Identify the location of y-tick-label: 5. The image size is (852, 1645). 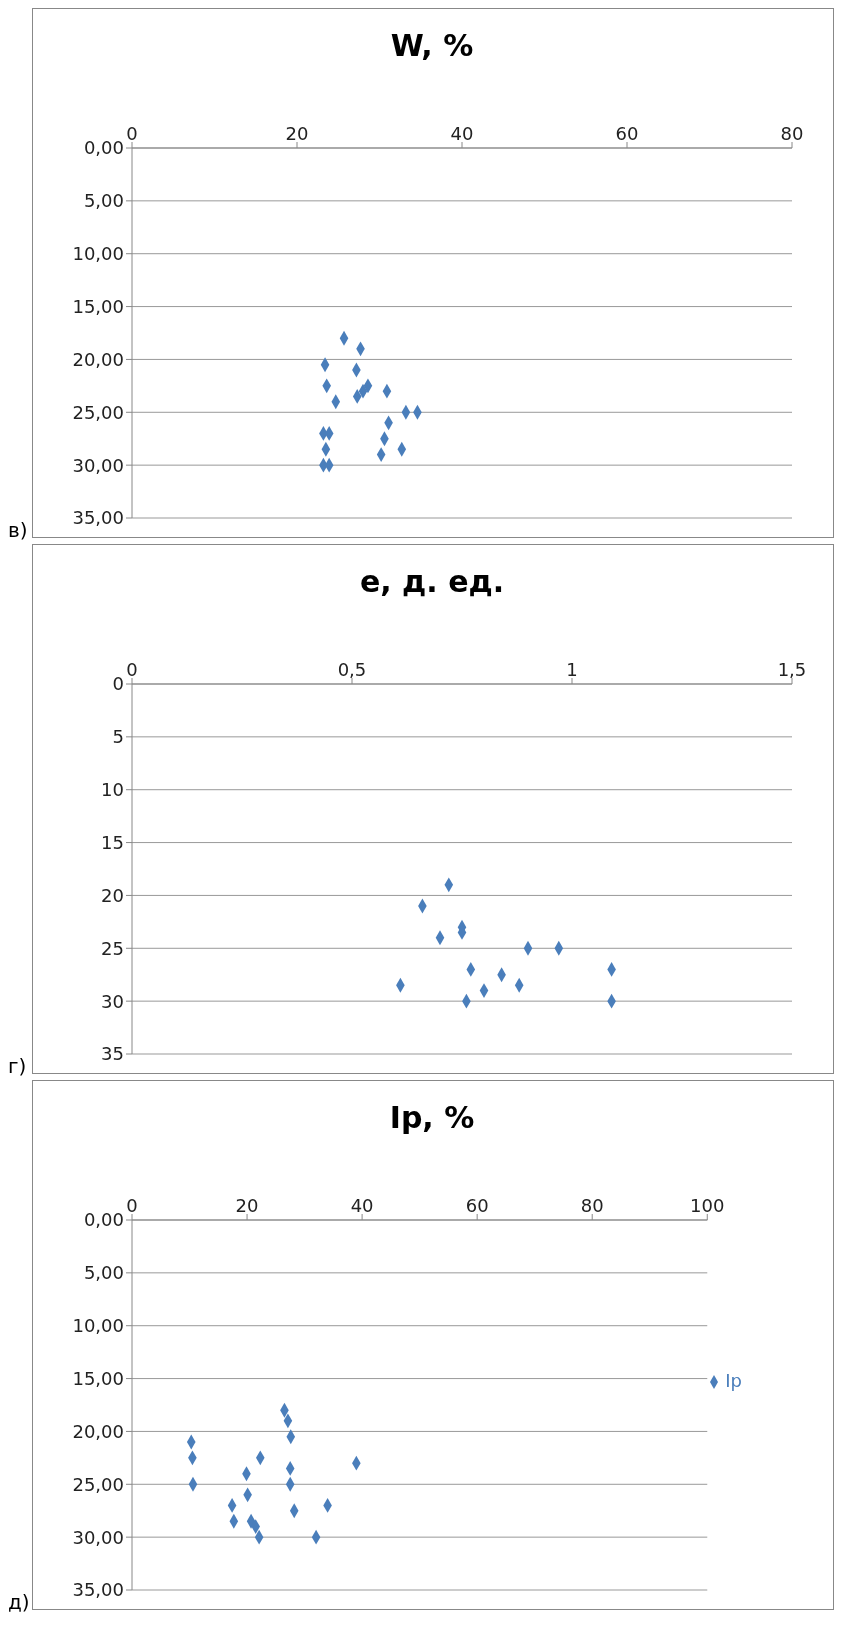
(118, 737).